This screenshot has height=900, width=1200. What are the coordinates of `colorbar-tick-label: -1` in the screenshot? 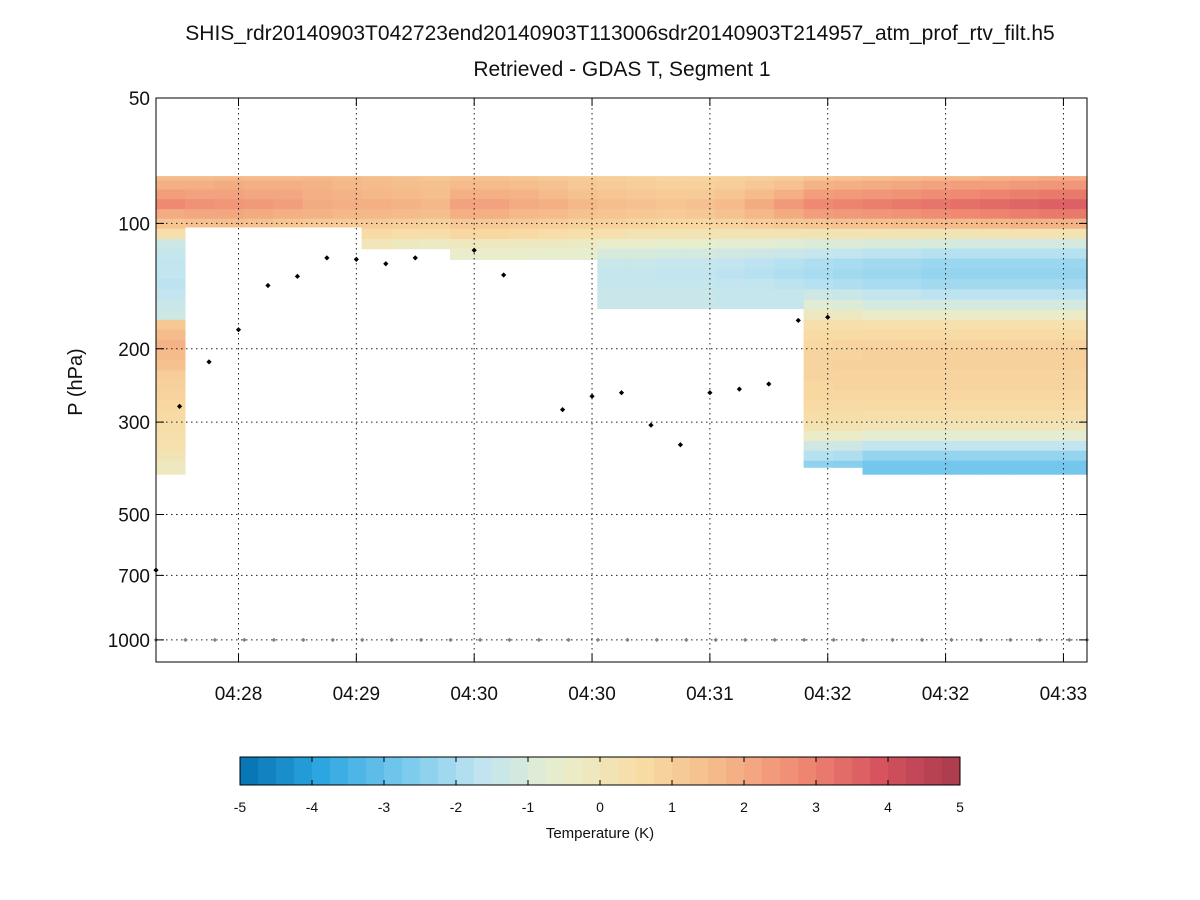 It's located at (528, 807).